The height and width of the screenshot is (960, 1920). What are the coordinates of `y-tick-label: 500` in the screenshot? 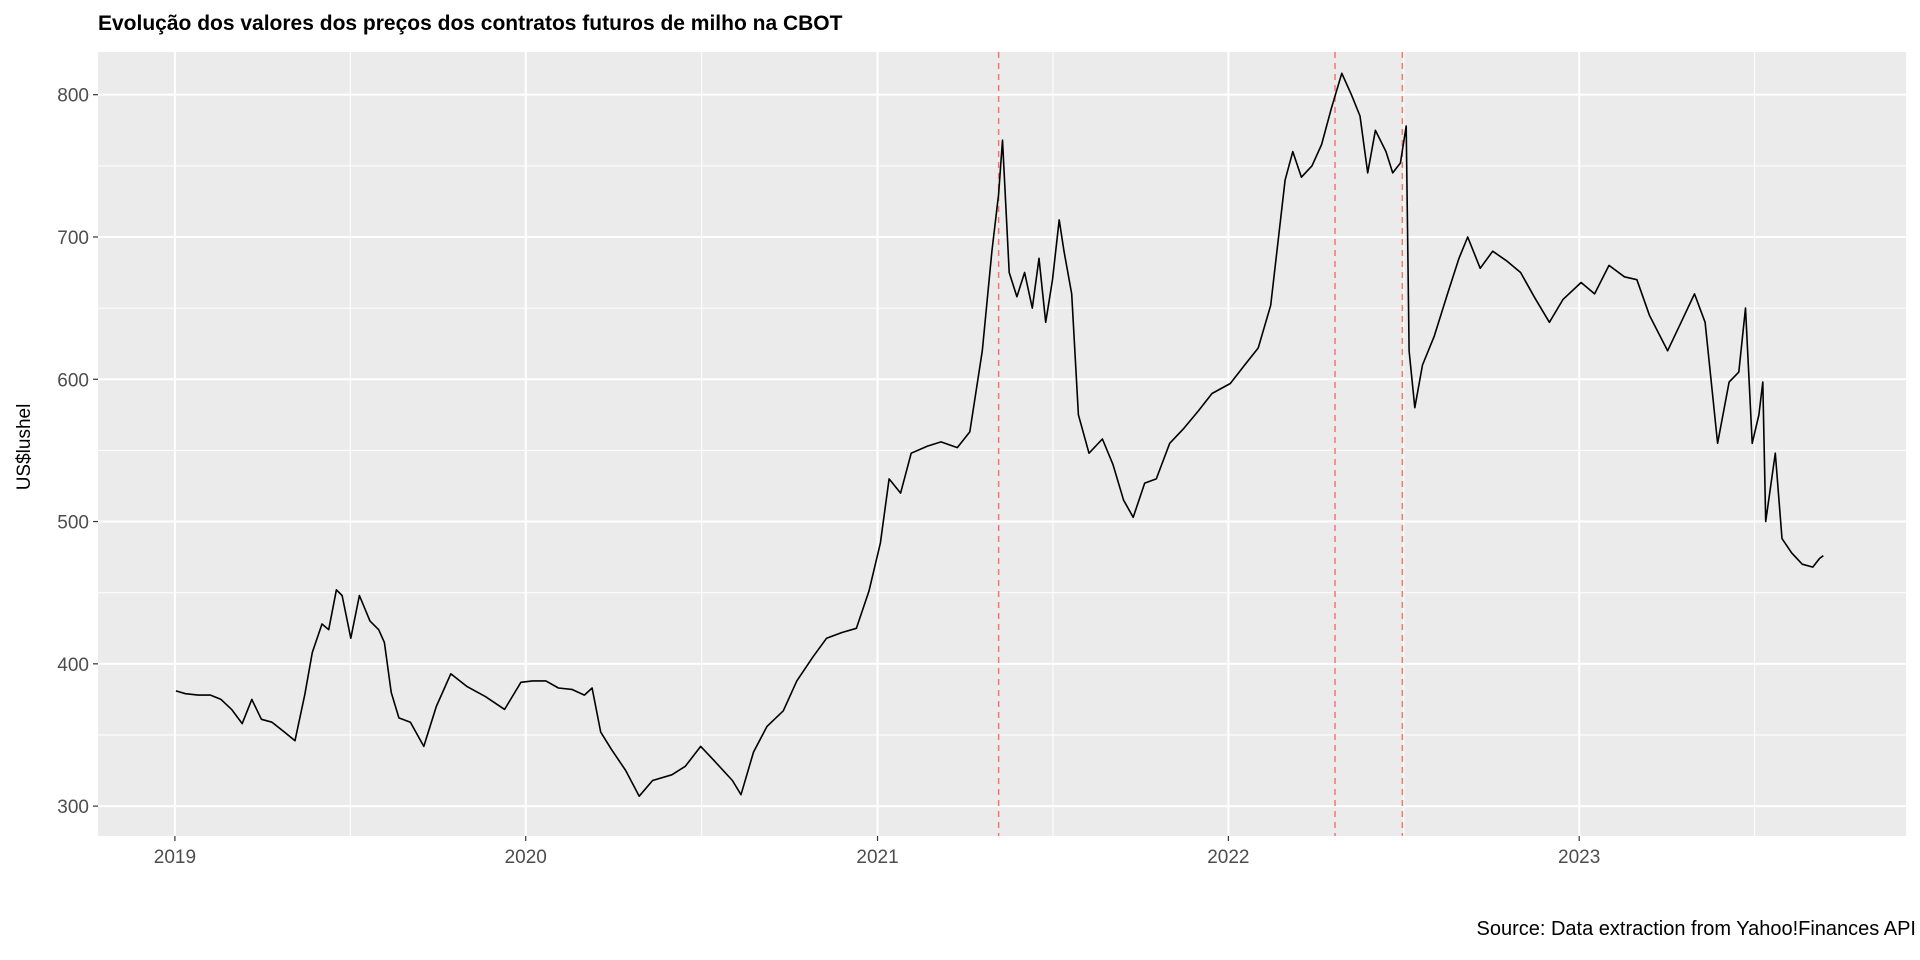 It's located at (73, 523).